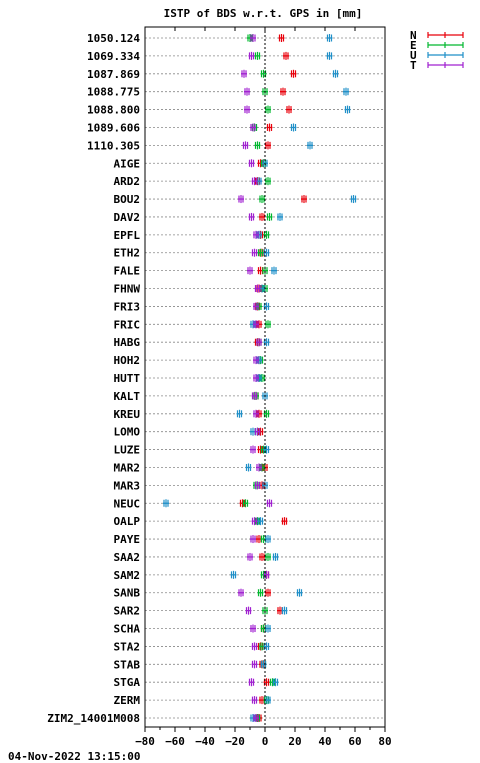 This screenshot has width=480, height=763. Describe the element at coordinates (445, 35) in the screenshot. I see `legend-swatch-n` at that location.